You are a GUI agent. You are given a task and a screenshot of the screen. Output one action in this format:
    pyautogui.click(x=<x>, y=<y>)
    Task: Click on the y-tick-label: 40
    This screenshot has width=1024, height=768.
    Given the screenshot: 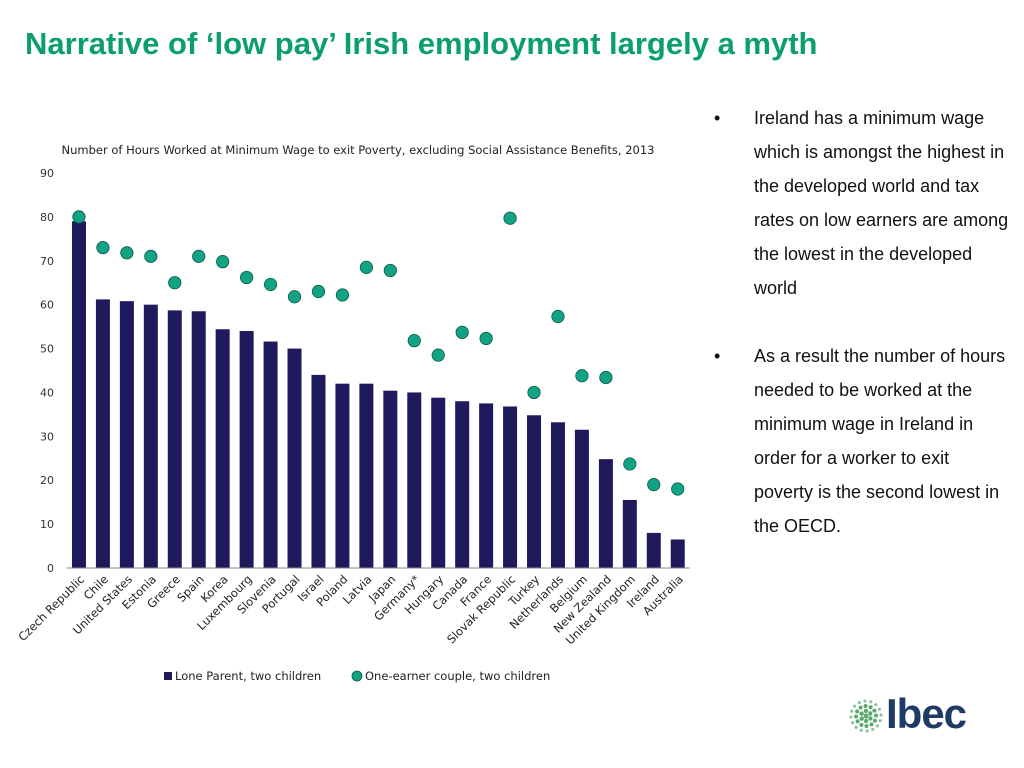 What is the action you would take?
    pyautogui.click(x=47, y=392)
    